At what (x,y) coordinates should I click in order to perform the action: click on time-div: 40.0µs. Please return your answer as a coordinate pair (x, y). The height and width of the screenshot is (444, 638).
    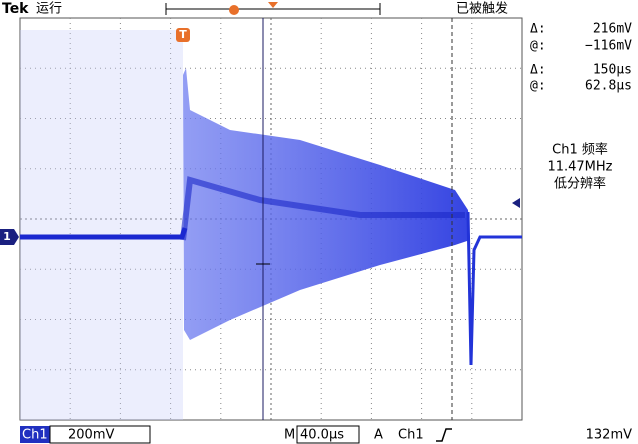
    Looking at the image, I should click on (322, 435).